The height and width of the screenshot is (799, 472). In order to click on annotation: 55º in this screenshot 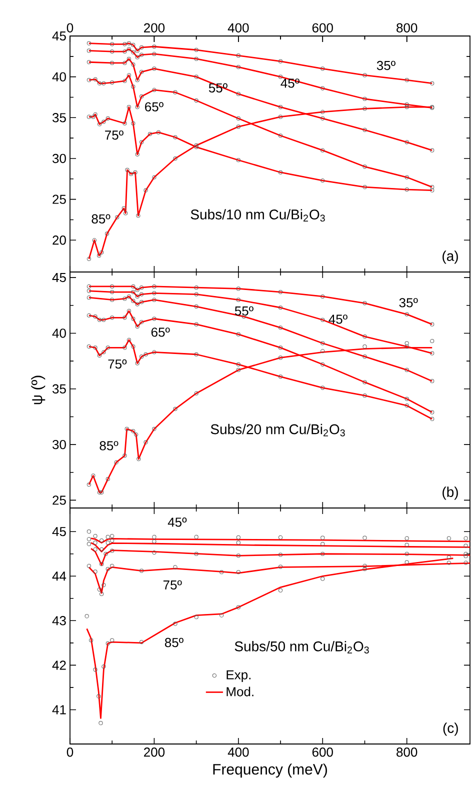, I will do `click(218, 88)`.